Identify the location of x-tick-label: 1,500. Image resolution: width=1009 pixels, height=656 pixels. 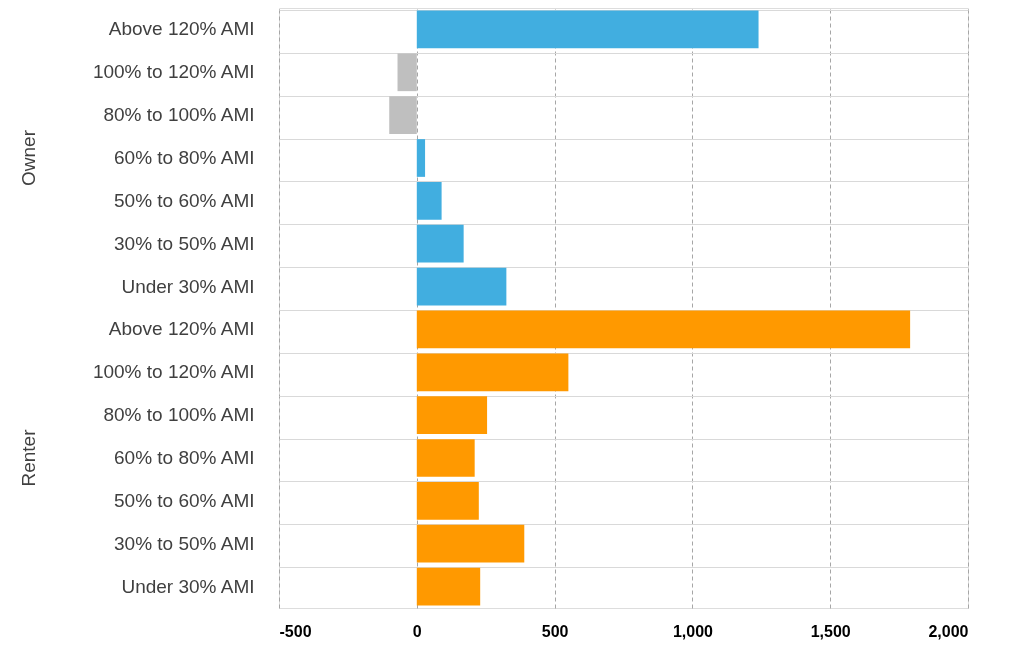
(830, 631).